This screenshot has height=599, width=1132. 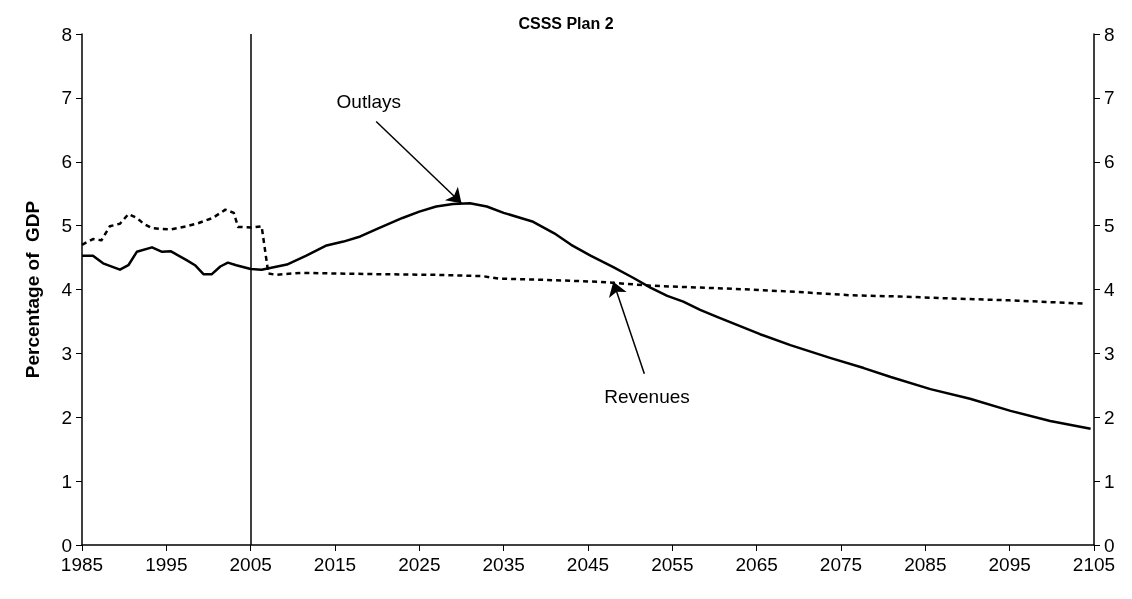 What do you see at coordinates (250, 564) in the screenshot?
I see `x-tick-label: 2005` at bounding box center [250, 564].